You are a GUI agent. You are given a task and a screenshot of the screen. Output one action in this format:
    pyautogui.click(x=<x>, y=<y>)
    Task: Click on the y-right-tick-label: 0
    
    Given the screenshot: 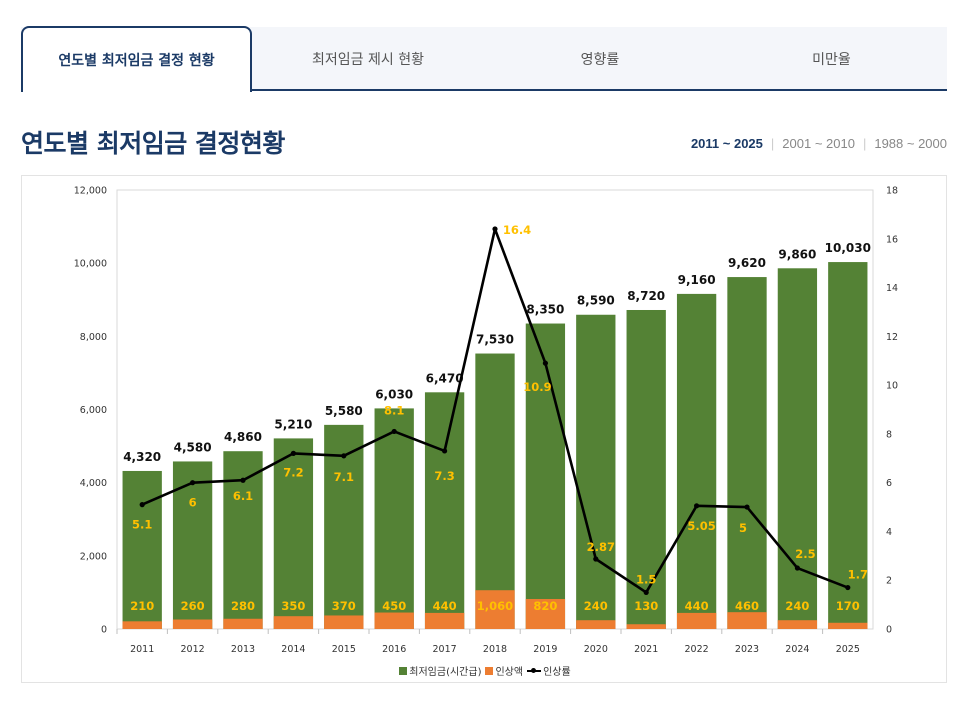 What is the action you would take?
    pyautogui.click(x=889, y=630)
    